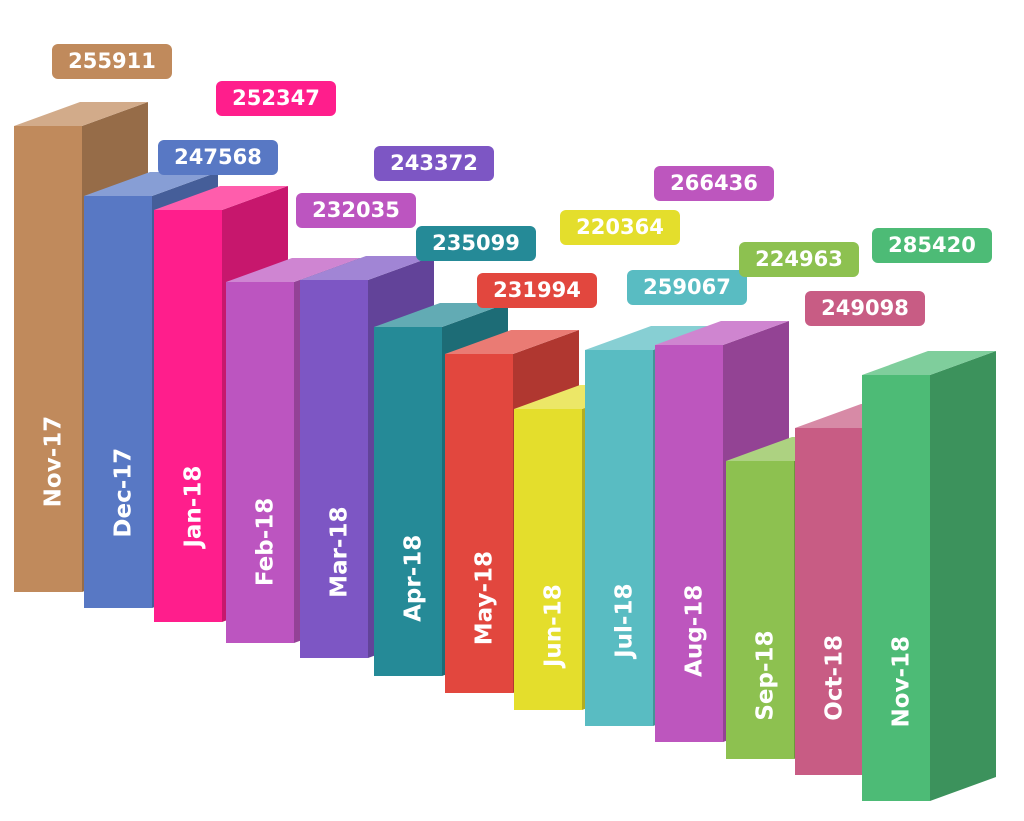 The height and width of the screenshot is (821, 1024). I want to click on value-label-jun-18: 220364, so click(620, 227).